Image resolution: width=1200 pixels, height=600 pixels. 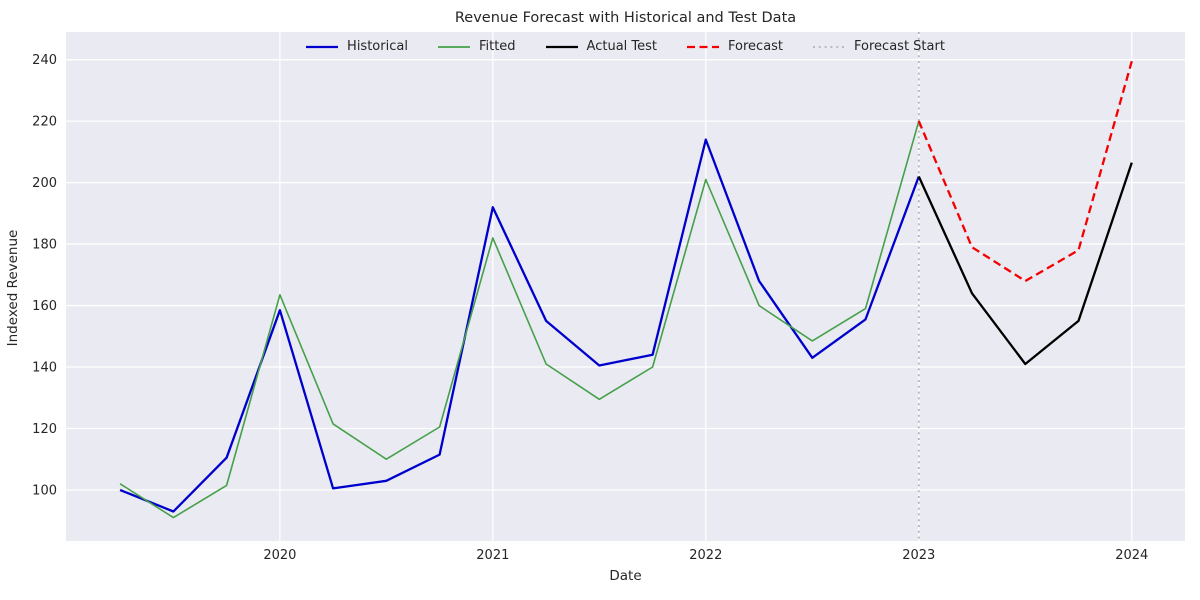 What do you see at coordinates (44, 245) in the screenshot?
I see `y-tick-label: 180` at bounding box center [44, 245].